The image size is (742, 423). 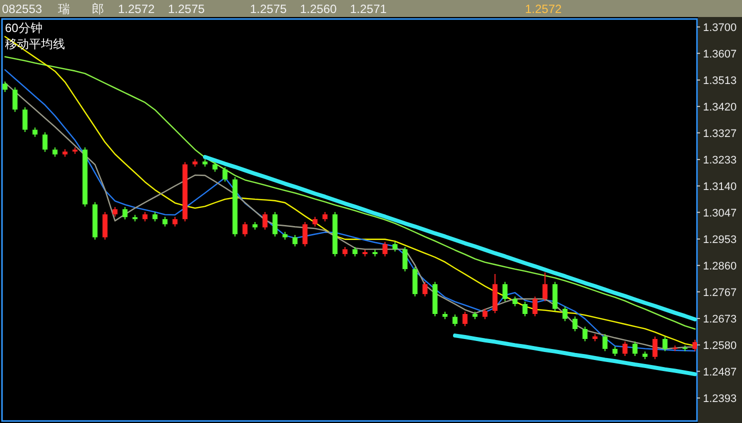 I want to click on title: 60分钟, so click(x=23, y=28).